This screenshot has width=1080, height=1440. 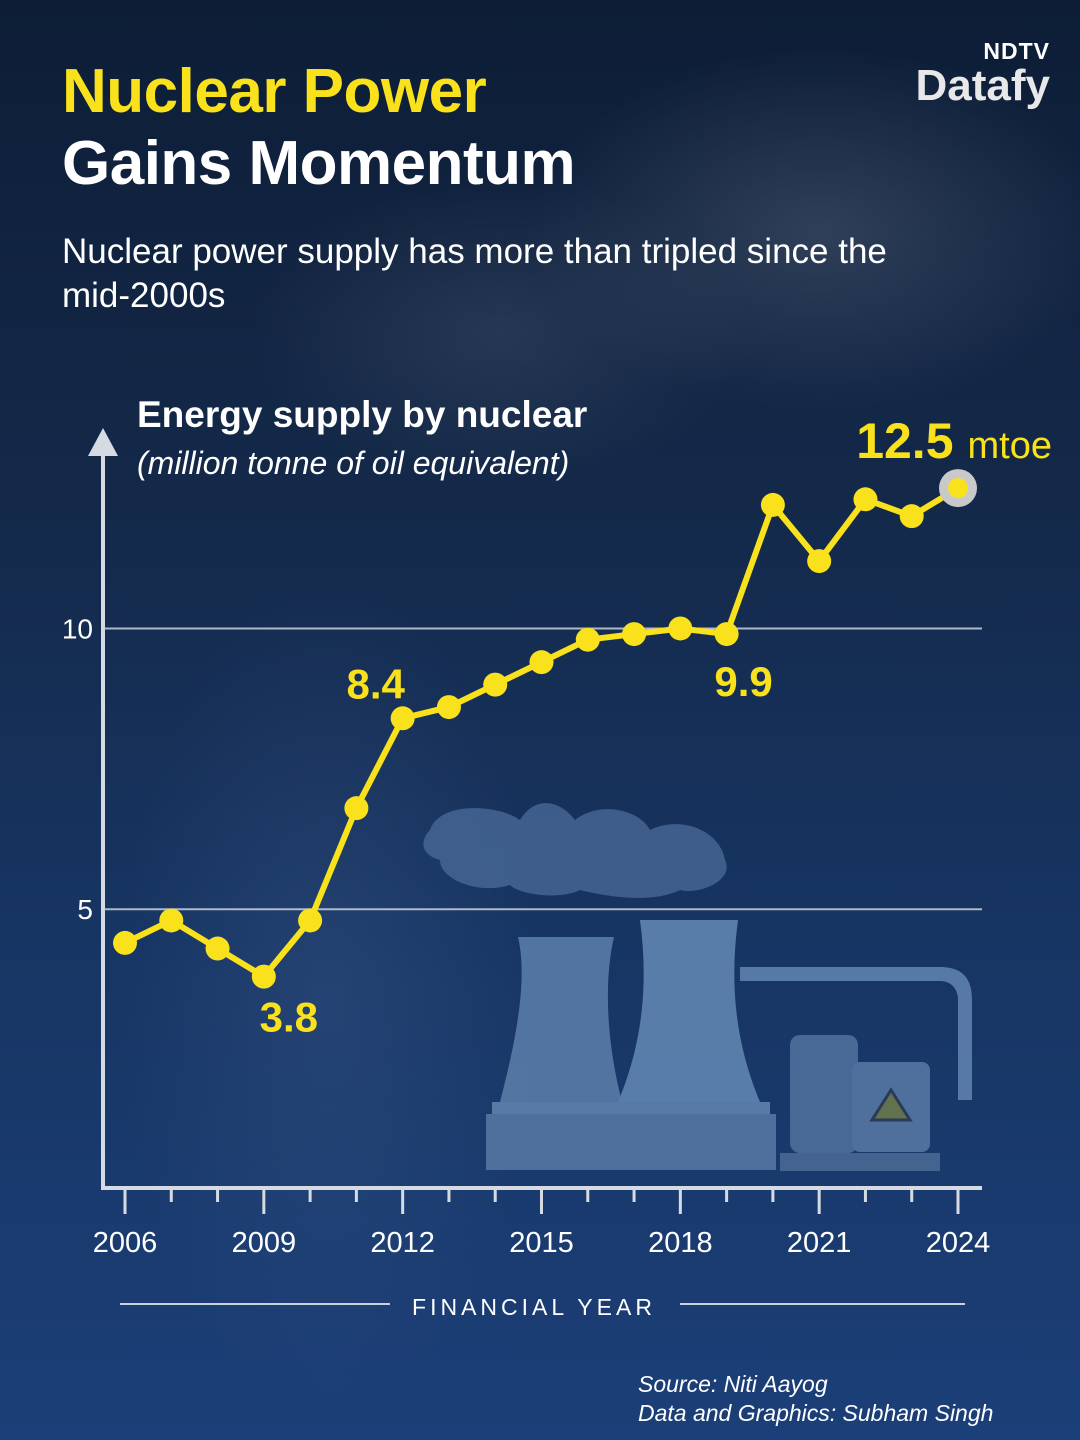 What do you see at coordinates (561, 1019) in the screenshot?
I see `cooling-tower-small-icon` at bounding box center [561, 1019].